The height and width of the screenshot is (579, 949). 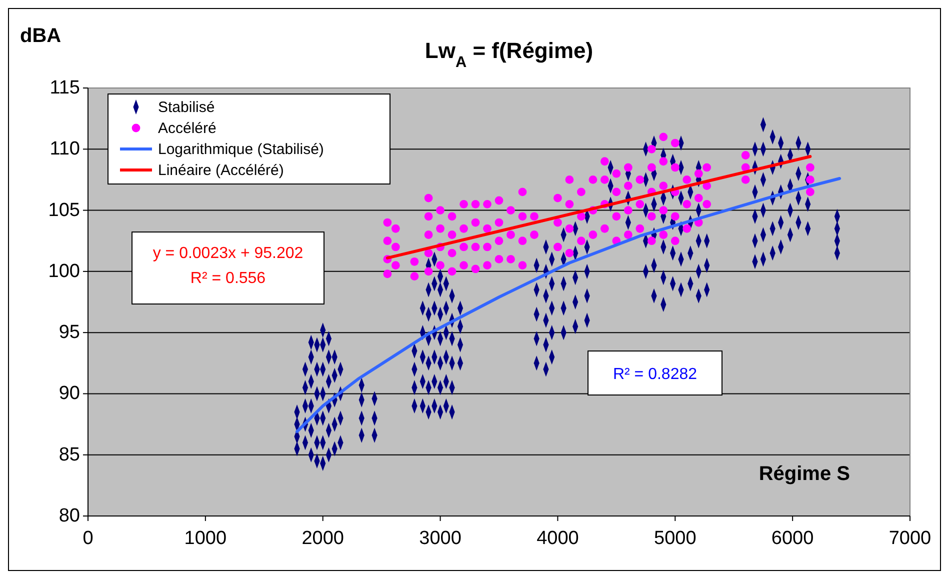 I want to click on y-tick-label: 105, so click(x=64, y=210).